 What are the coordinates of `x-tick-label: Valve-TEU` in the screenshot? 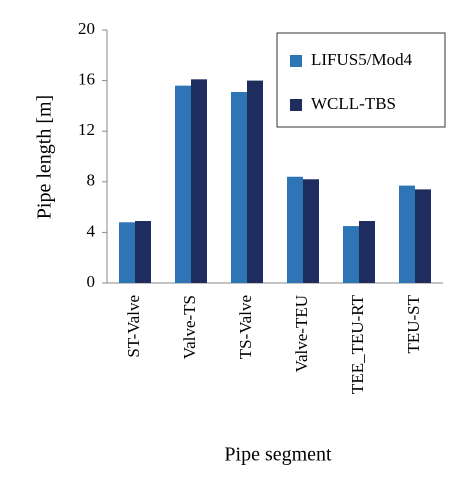 It's located at (301, 333).